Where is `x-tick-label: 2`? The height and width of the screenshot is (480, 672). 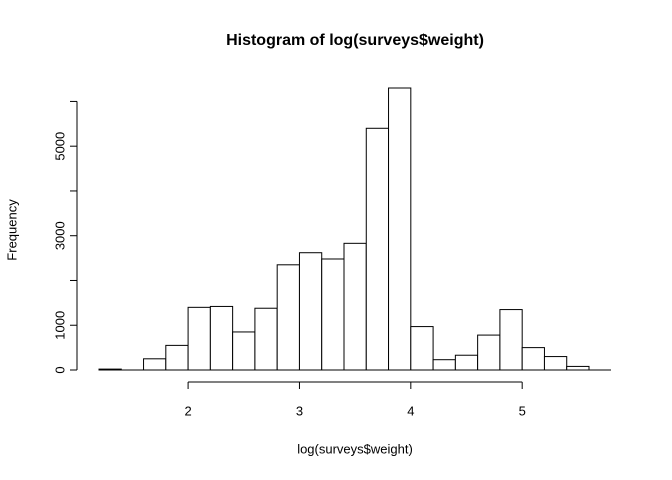
x-tick-label: 2 is located at coordinates (187, 410).